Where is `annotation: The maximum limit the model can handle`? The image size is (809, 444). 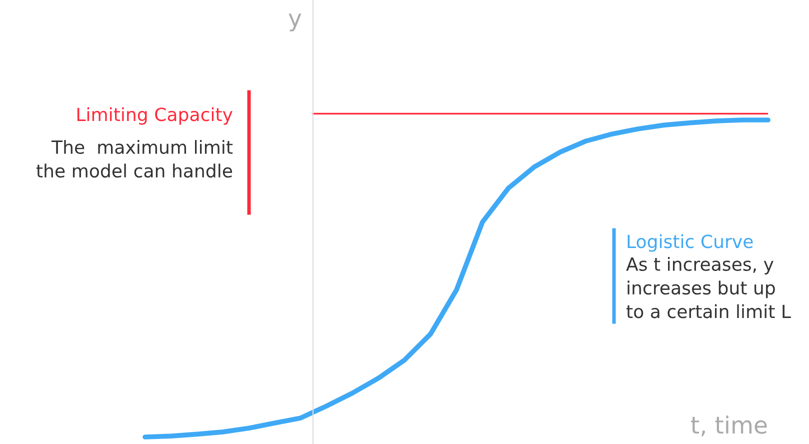
annotation: The maximum limit the model can handle is located at coordinates (134, 159).